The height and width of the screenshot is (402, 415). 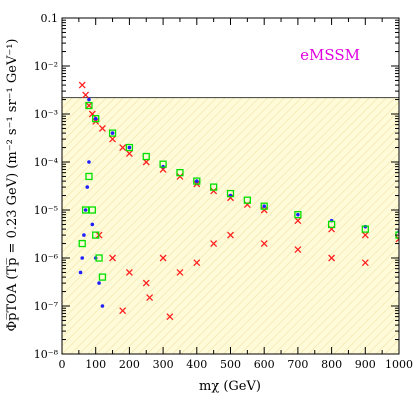 I want to click on y-tick-label: 0.1, so click(x=50, y=18).